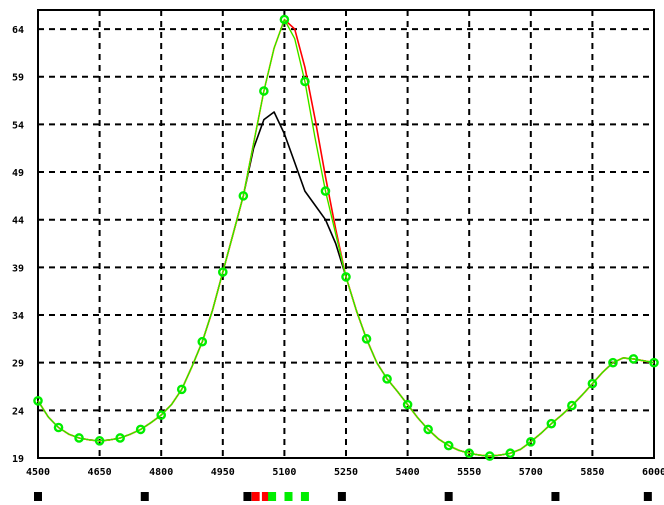 Image resolution: width=664 pixels, height=505 pixels. Describe the element at coordinates (18, 78) in the screenshot. I see `y-tick-label: 59` at that location.